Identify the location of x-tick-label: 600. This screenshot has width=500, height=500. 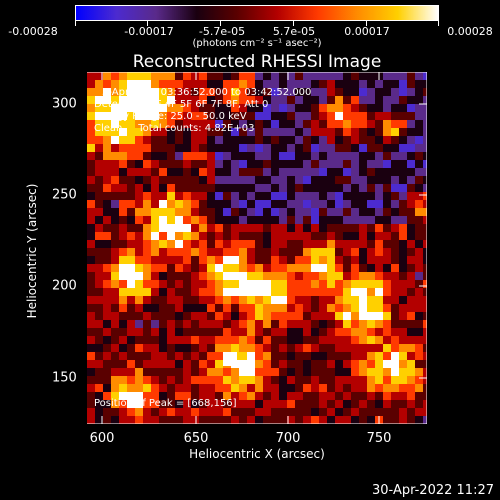
(102, 438).